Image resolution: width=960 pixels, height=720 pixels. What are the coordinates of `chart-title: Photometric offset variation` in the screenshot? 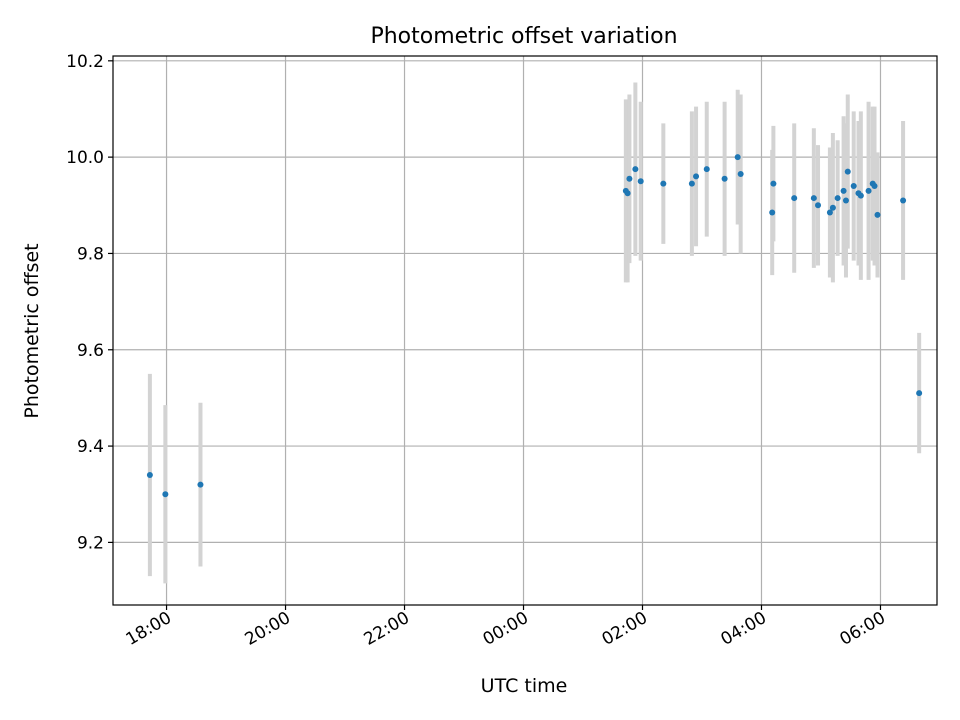 It's located at (523, 36).